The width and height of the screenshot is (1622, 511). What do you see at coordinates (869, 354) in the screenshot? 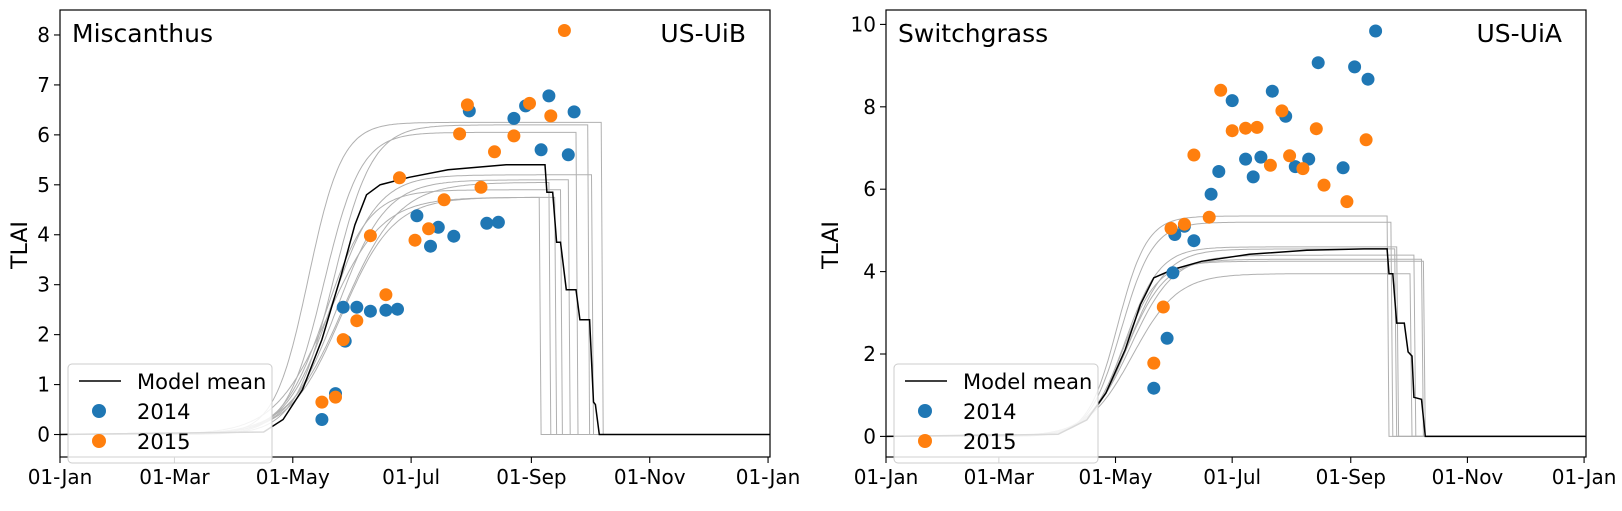
I see `y-tick-label: 2` at bounding box center [869, 354].